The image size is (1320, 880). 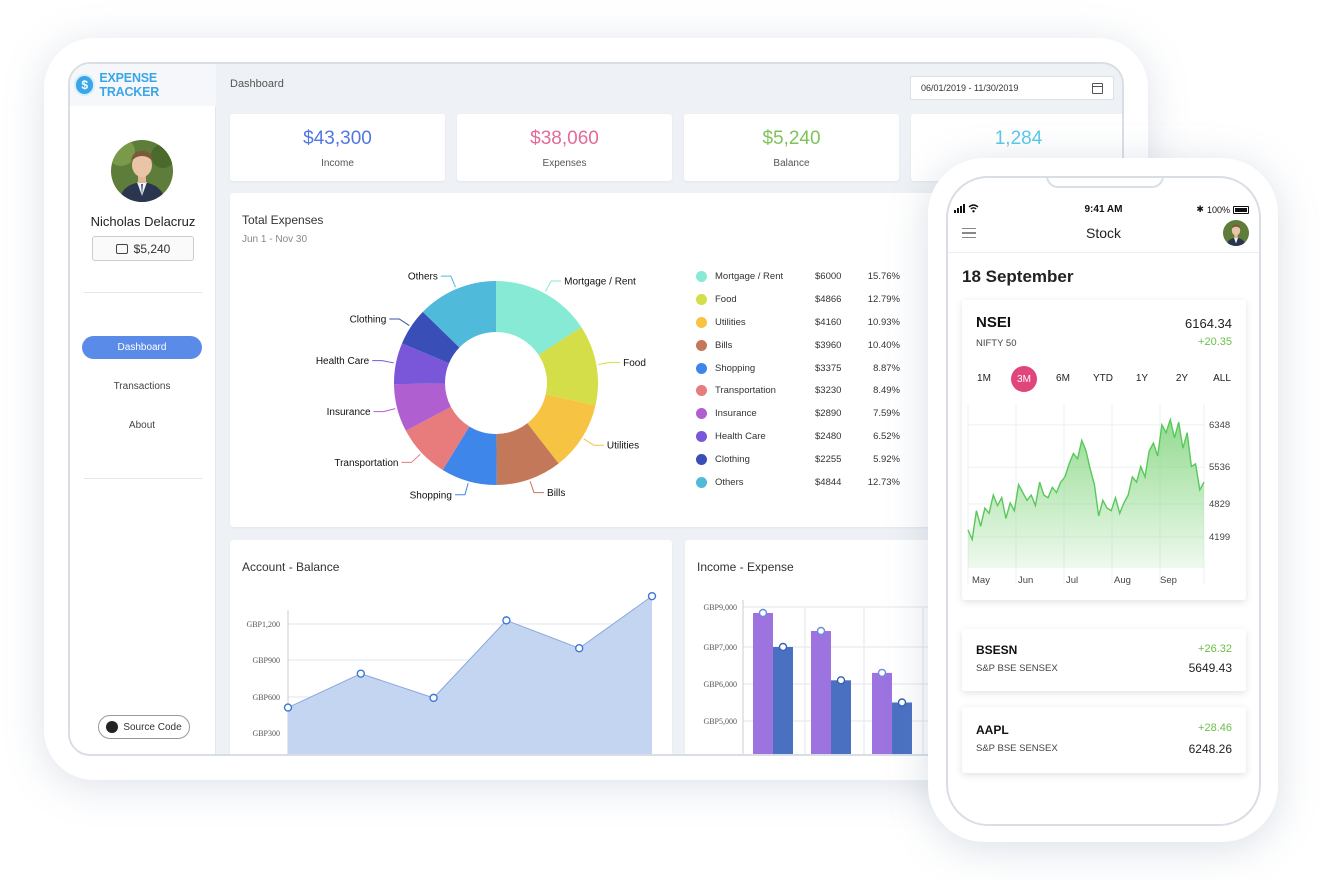 I want to click on kpi-label: Income, so click(x=337, y=163).